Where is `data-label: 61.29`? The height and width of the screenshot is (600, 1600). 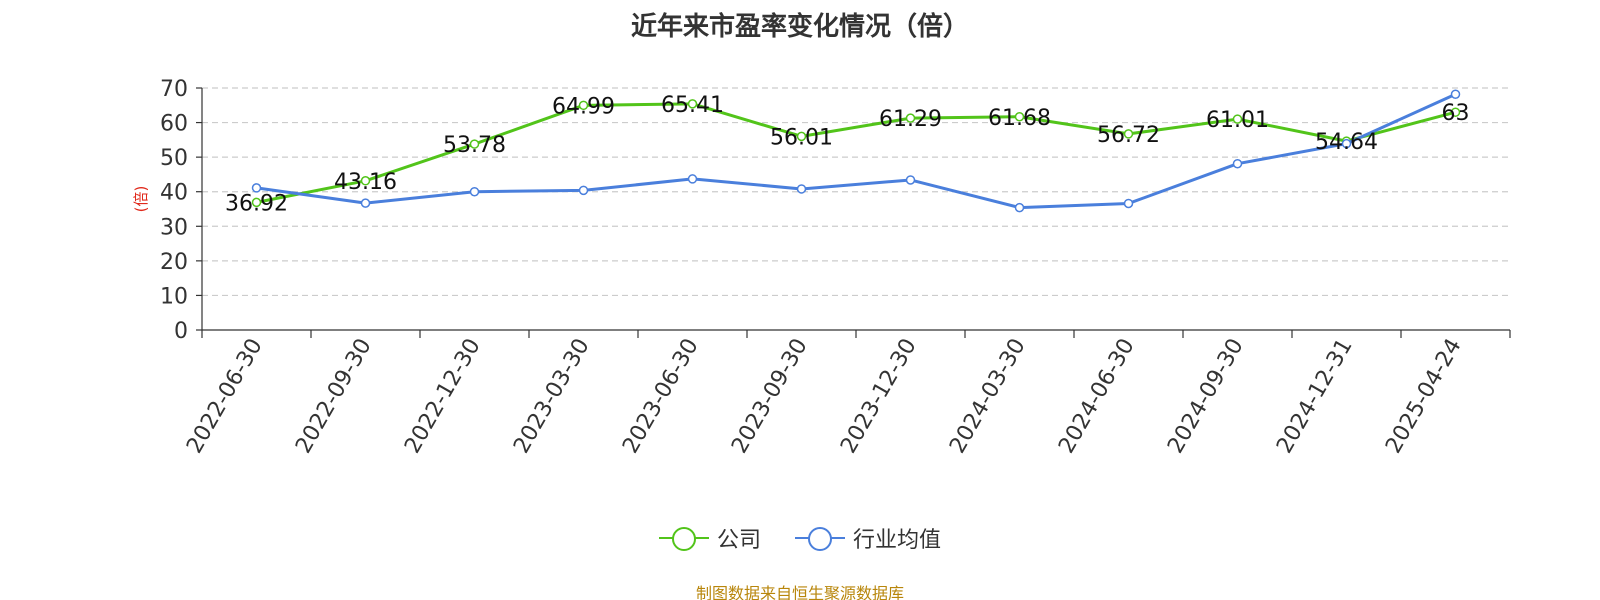 data-label: 61.29 is located at coordinates (910, 119).